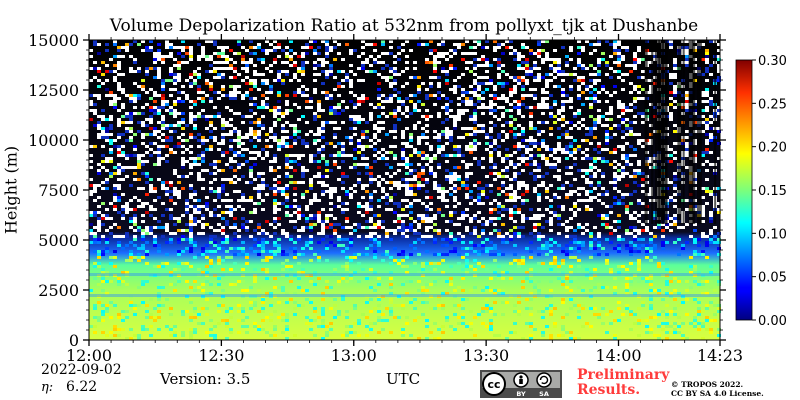  Describe the element at coordinates (744, 190) in the screenshot. I see `colorbar-scale` at that location.